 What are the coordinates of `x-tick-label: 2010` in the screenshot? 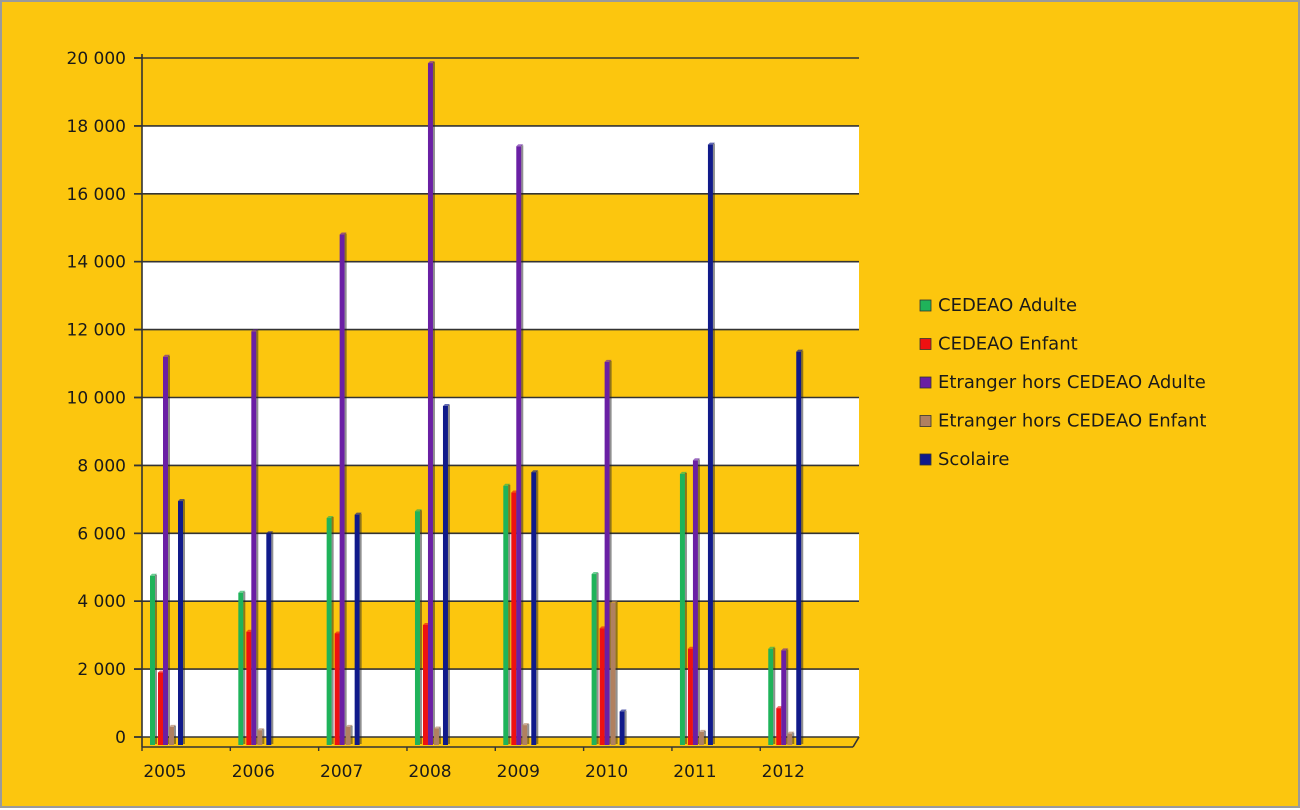 It's located at (606, 772).